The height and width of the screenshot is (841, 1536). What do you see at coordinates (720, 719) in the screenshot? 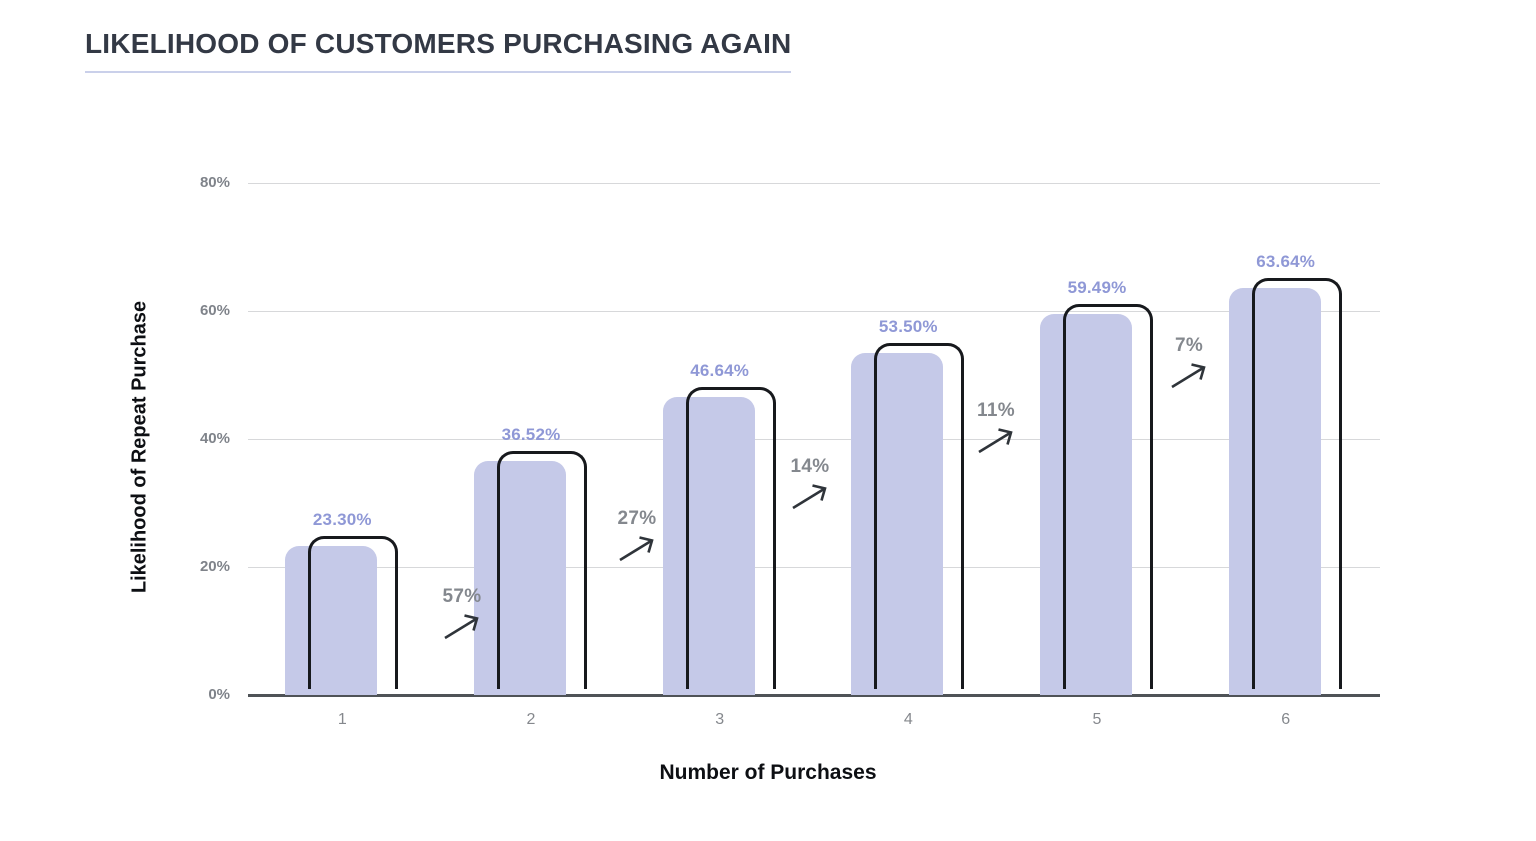
I see `x-axis-tick-label: 3` at bounding box center [720, 719].